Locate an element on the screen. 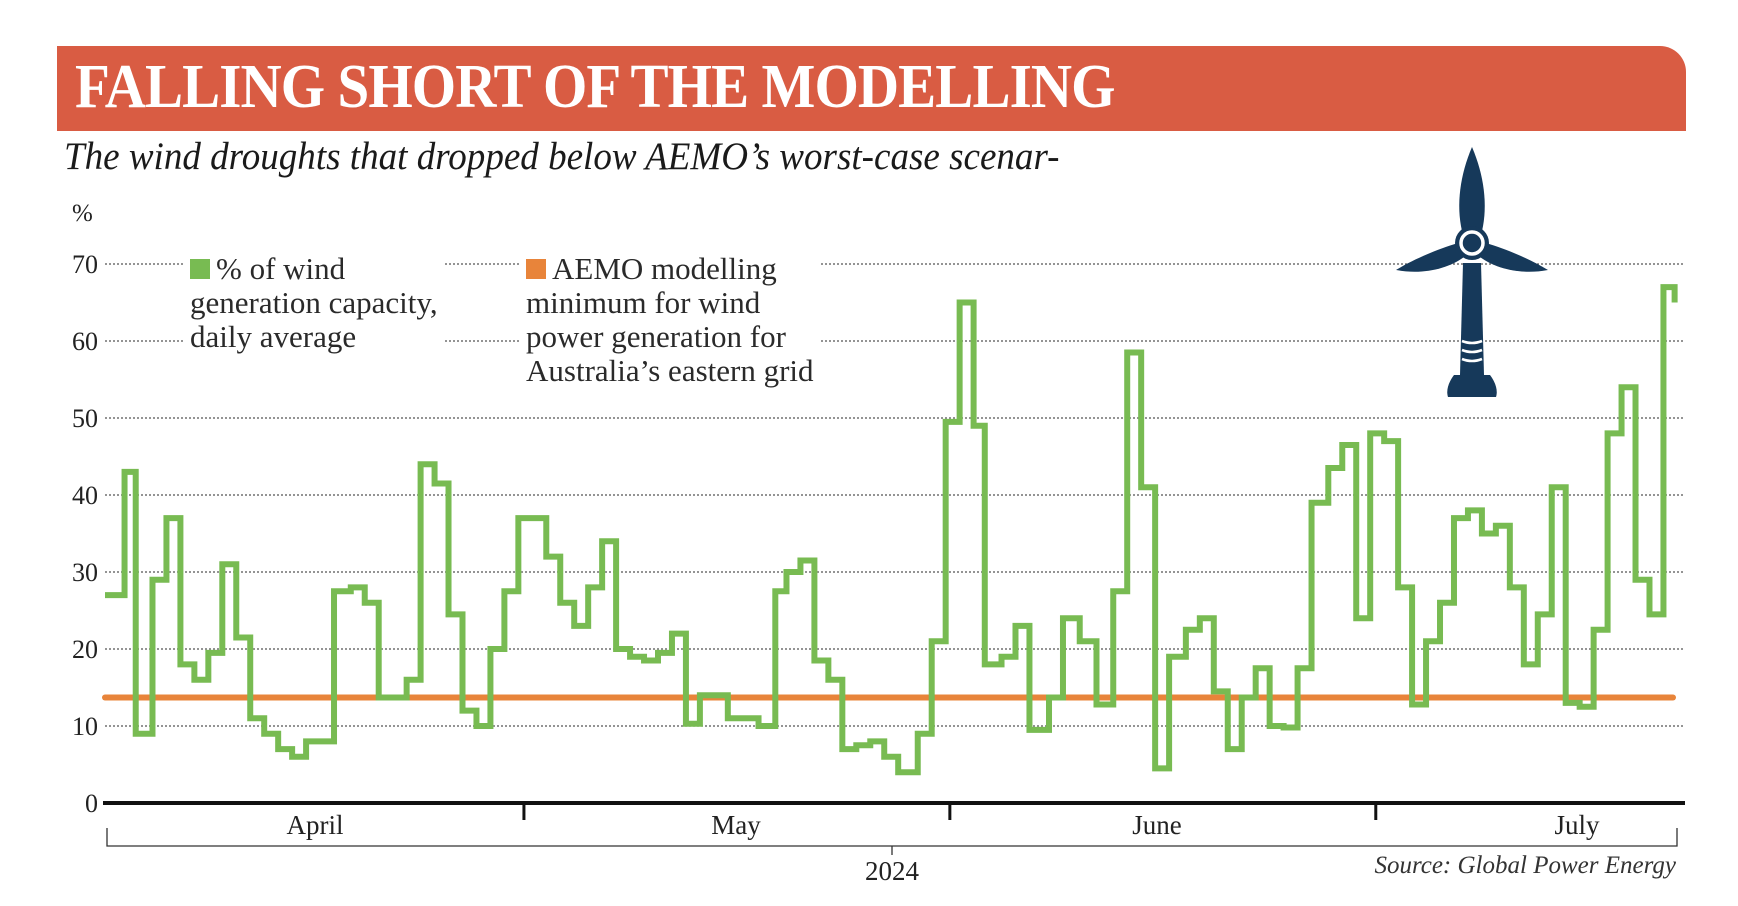 This screenshot has width=1738, height=906. legend-aemo-line-1: AEMO modelling is located at coordinates (664, 268).